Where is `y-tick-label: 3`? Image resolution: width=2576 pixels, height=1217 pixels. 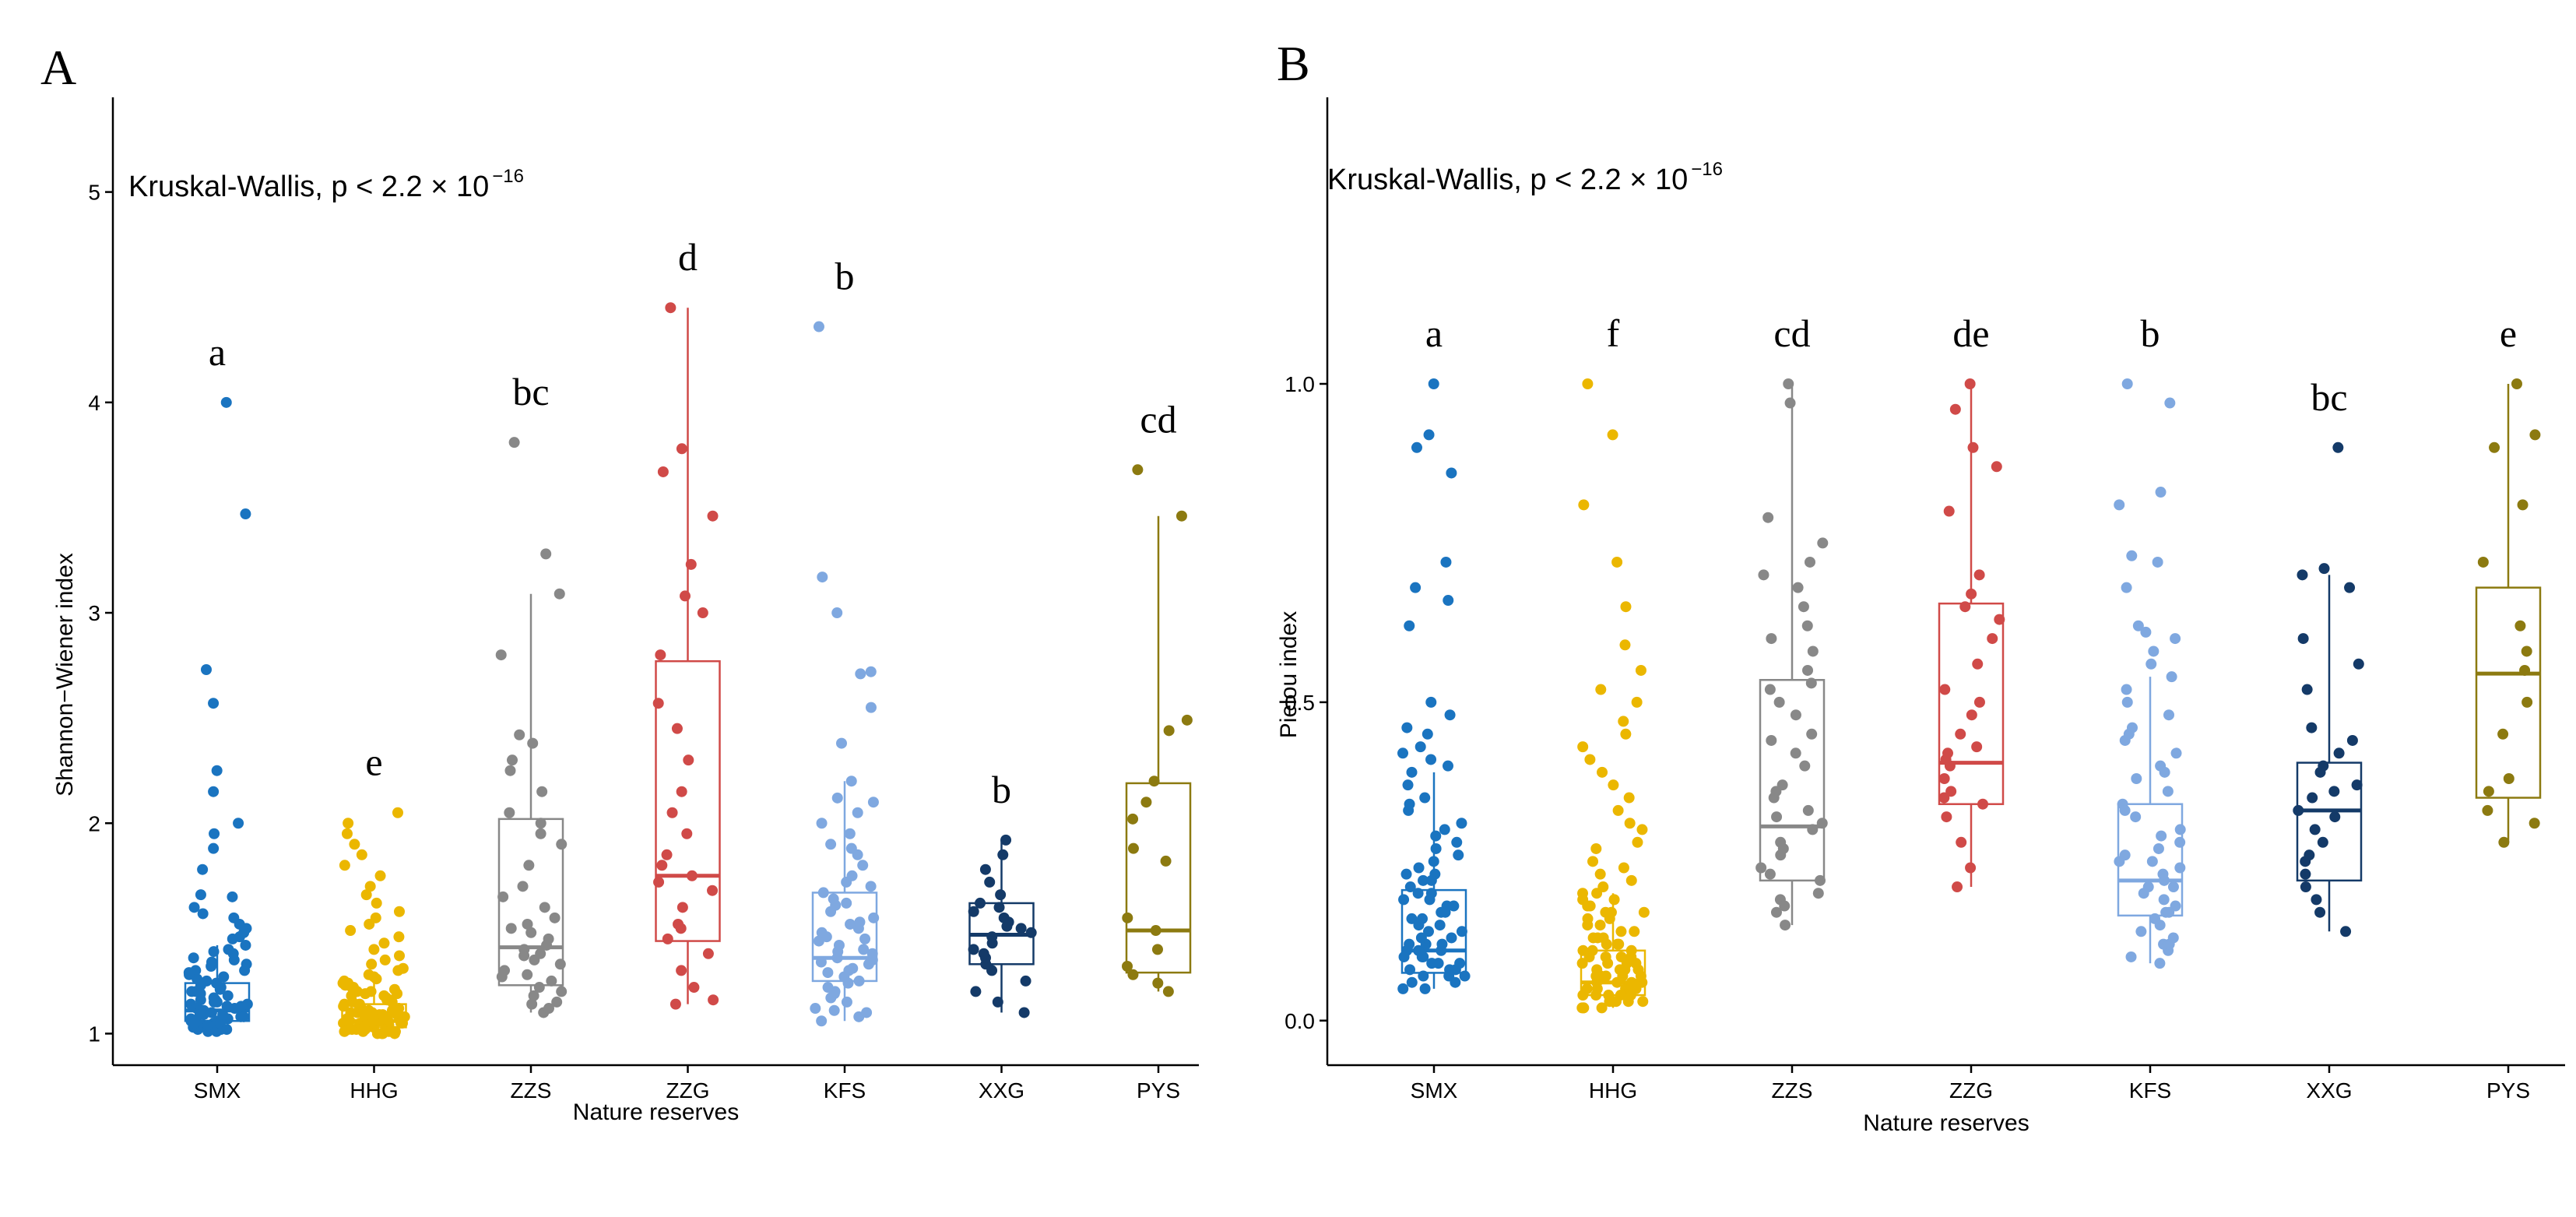 y-tick-label: 3 is located at coordinates (94, 613).